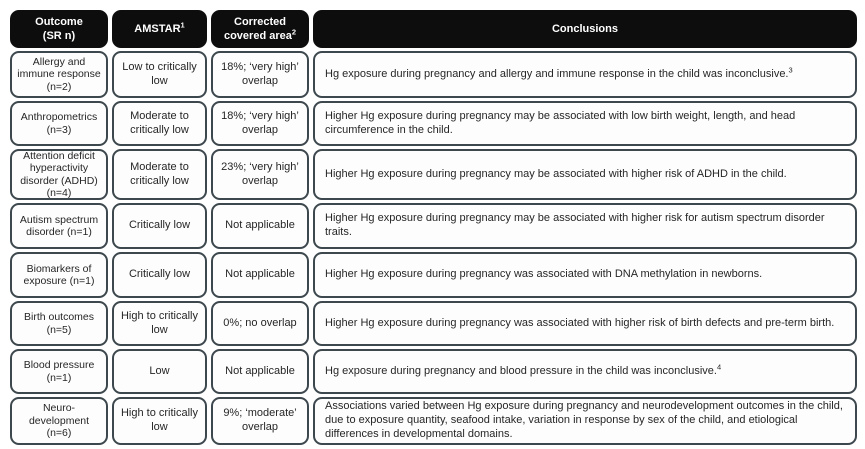  Describe the element at coordinates (790, 69) in the screenshot. I see `conclusion-footnote-marker: 3` at that location.